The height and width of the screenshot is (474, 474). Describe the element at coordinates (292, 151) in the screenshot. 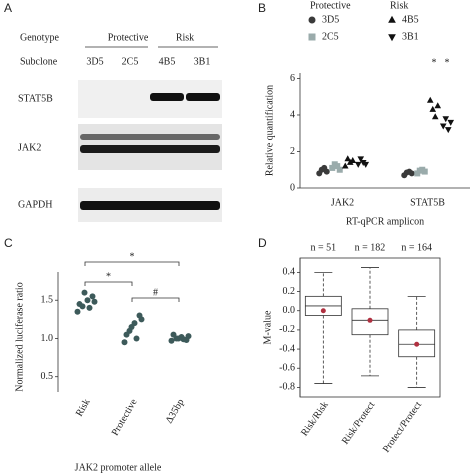

I see `y-tick-label: 2` at that location.